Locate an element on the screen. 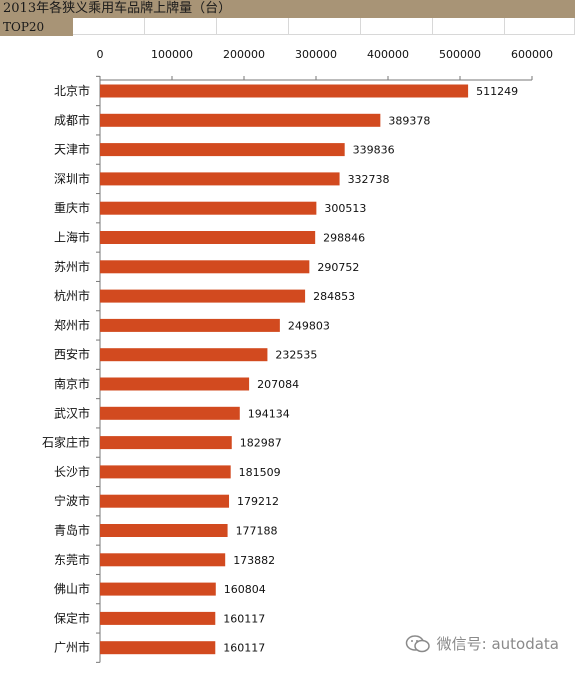 This screenshot has width=575, height=676. data-label: 511249 is located at coordinates (497, 91).